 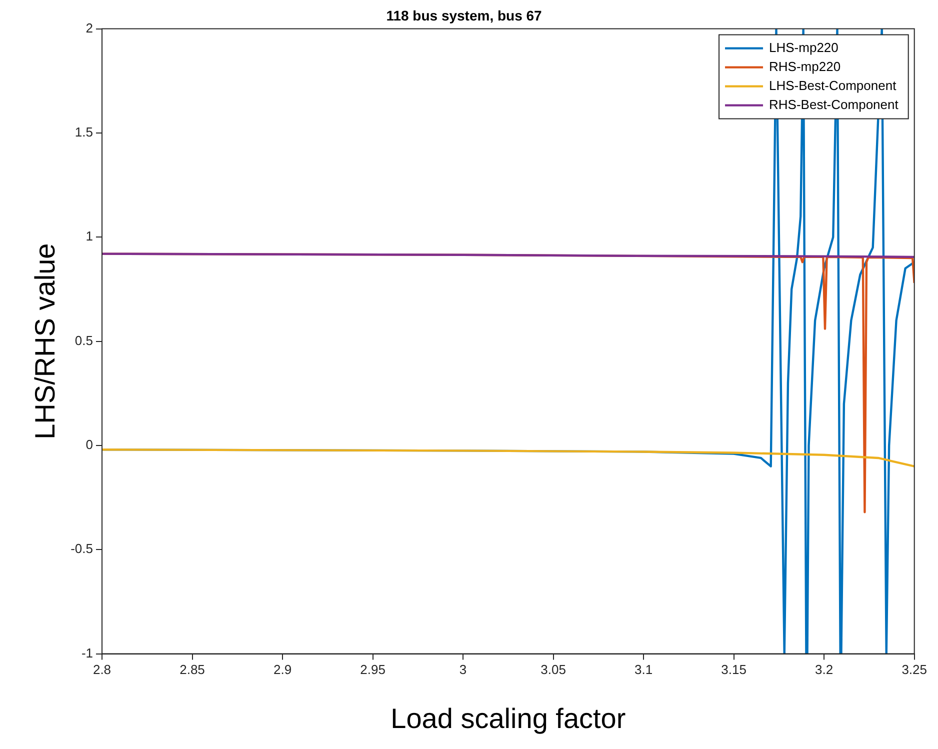 What do you see at coordinates (89, 28) in the screenshot?
I see `y-tick-label: 2` at bounding box center [89, 28].